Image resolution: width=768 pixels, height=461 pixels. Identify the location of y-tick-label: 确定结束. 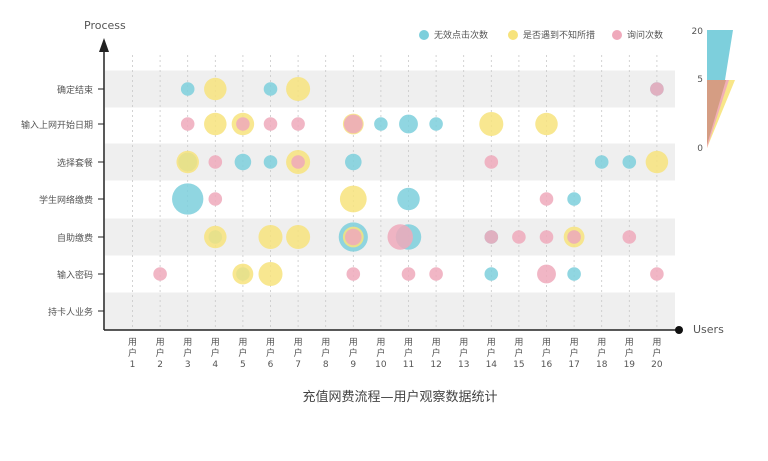
(75, 90).